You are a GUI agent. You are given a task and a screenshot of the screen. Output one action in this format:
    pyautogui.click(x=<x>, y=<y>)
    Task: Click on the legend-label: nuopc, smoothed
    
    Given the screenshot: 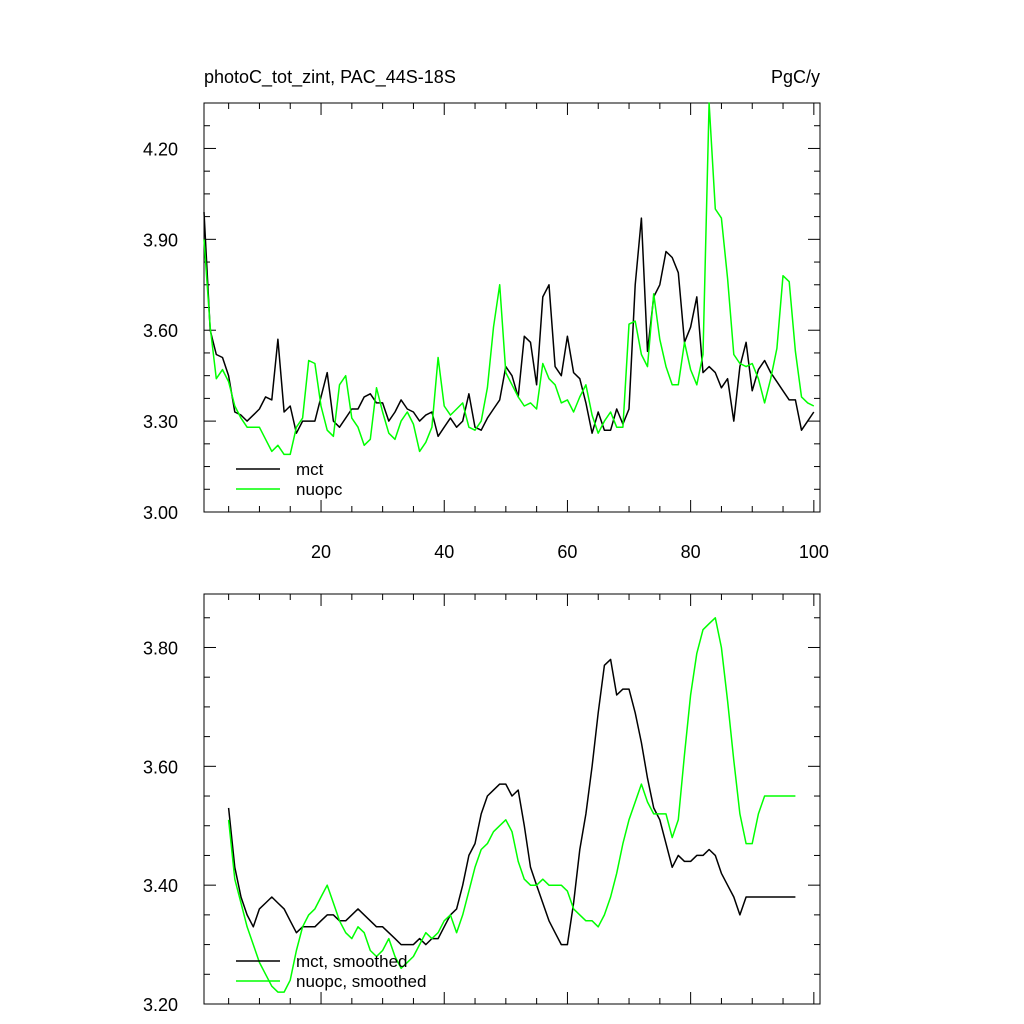 What is the action you would take?
    pyautogui.click(x=361, y=981)
    